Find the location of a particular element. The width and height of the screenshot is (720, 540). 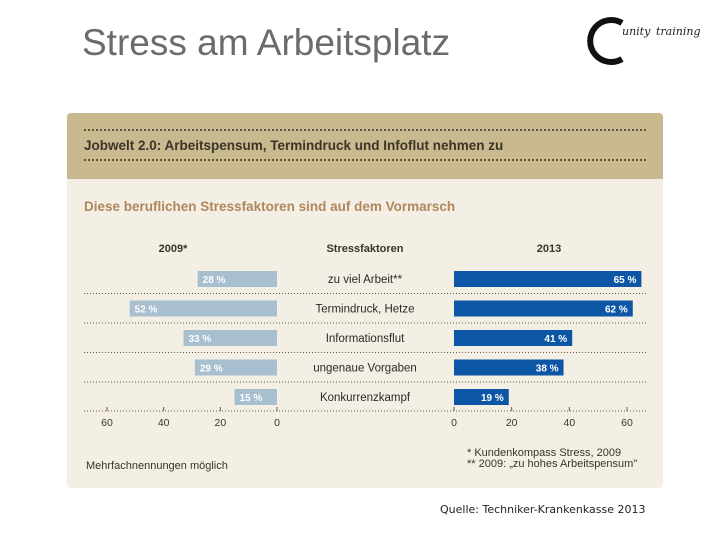

legend-2009: 2009* is located at coordinates (173, 249).